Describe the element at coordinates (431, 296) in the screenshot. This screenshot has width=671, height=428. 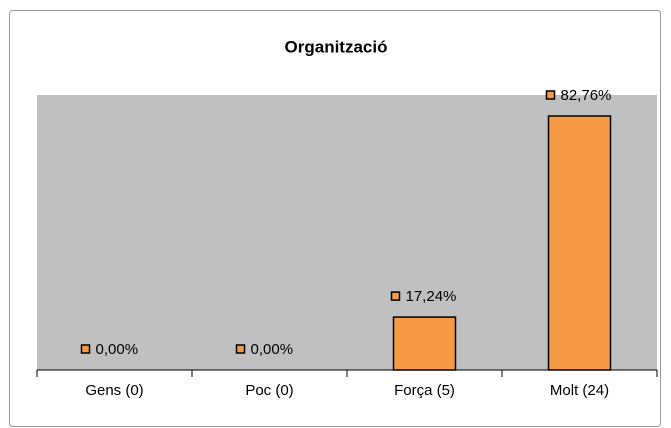
I see `data-label: 17,24%` at that location.